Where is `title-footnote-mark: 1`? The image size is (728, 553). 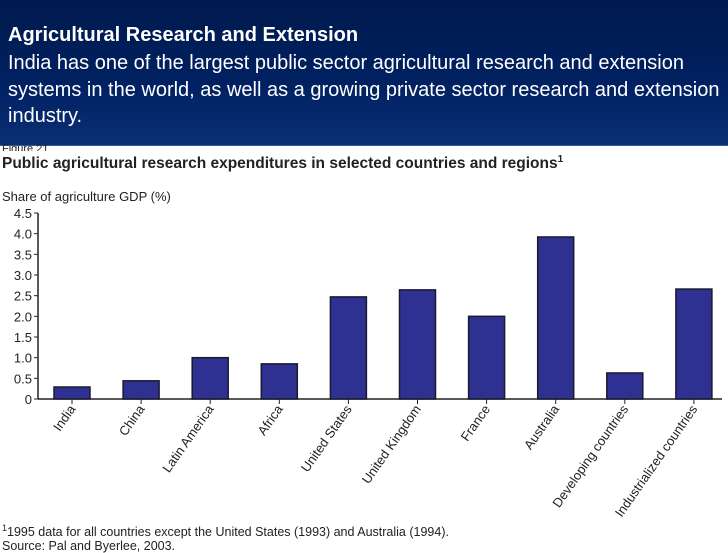
title-footnote-mark: 1 is located at coordinates (560, 159).